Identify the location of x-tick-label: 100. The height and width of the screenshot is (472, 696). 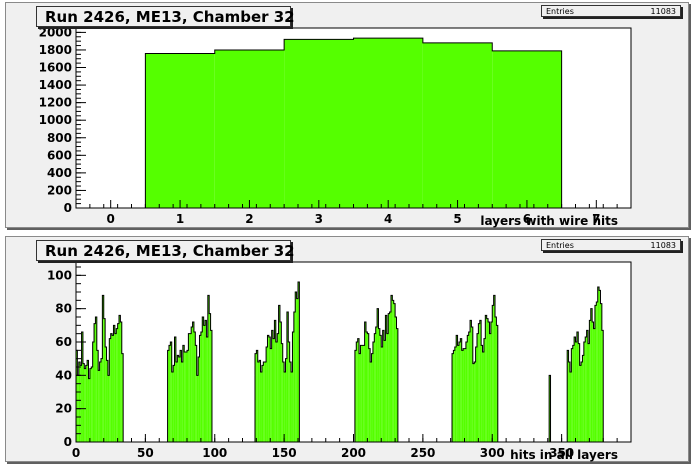
(214, 453).